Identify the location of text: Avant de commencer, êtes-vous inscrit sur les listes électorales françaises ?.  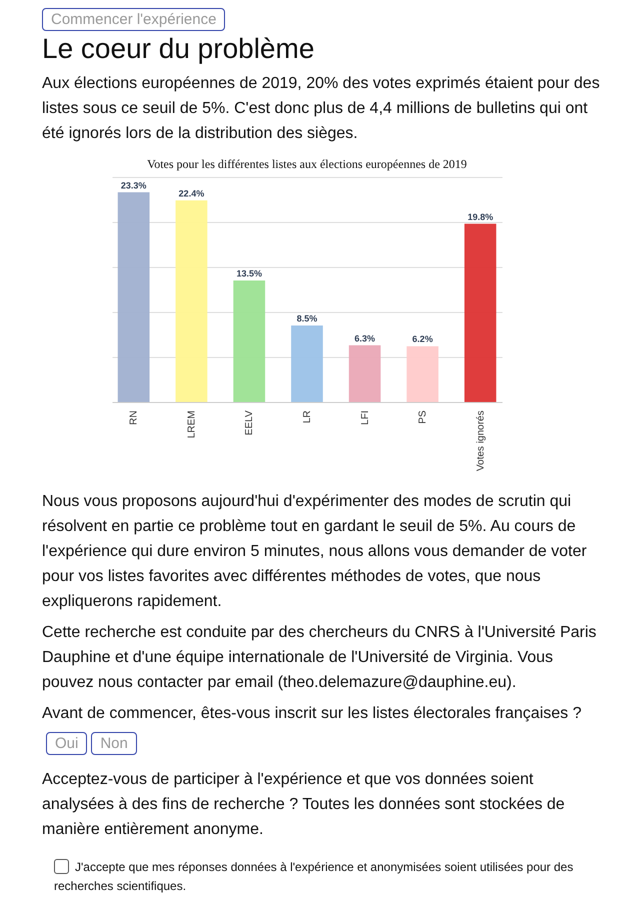
(312, 714).